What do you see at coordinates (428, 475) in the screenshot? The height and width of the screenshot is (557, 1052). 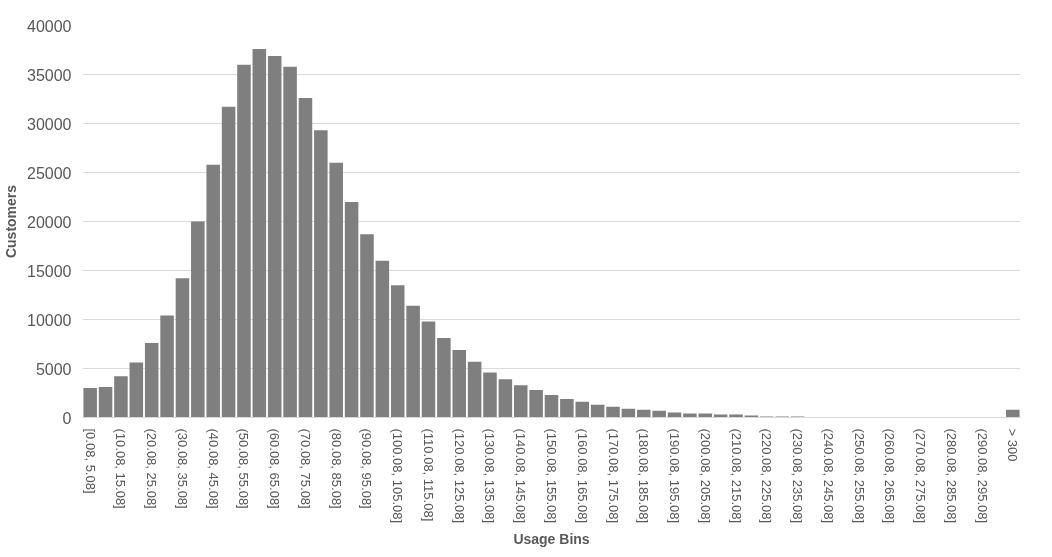 I see `x-tick-label: (110.08, 115.08]` at bounding box center [428, 475].